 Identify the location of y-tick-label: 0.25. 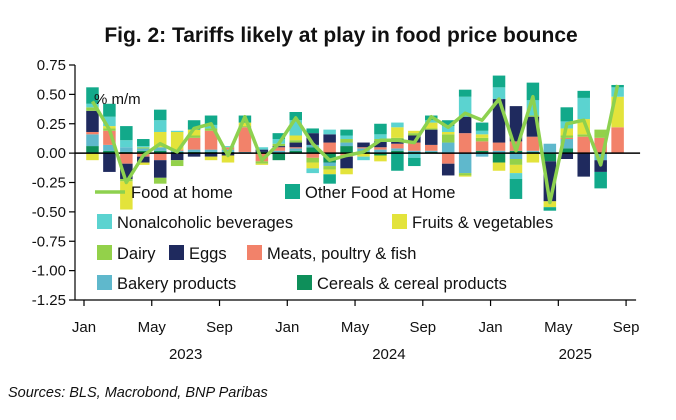
(51, 124).